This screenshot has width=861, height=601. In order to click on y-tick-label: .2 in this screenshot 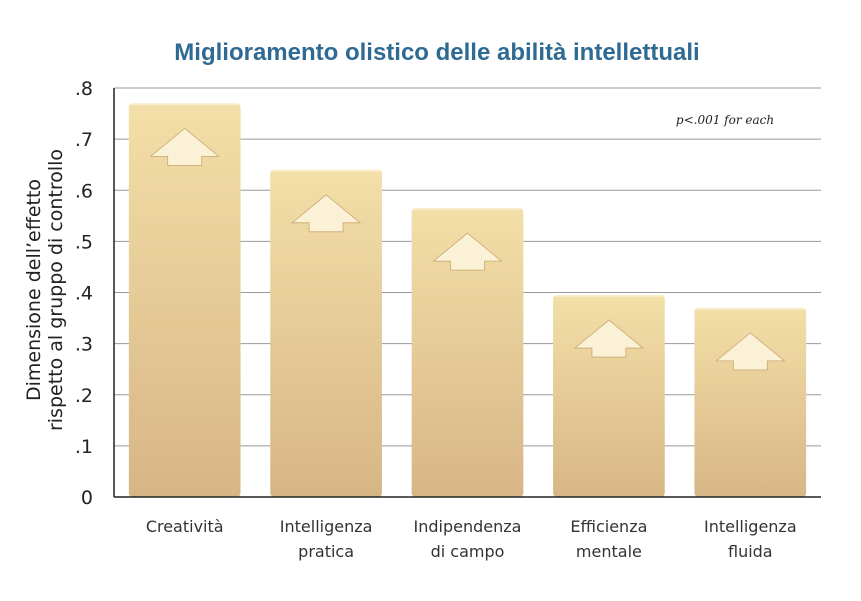, I will do `click(84, 396)`.